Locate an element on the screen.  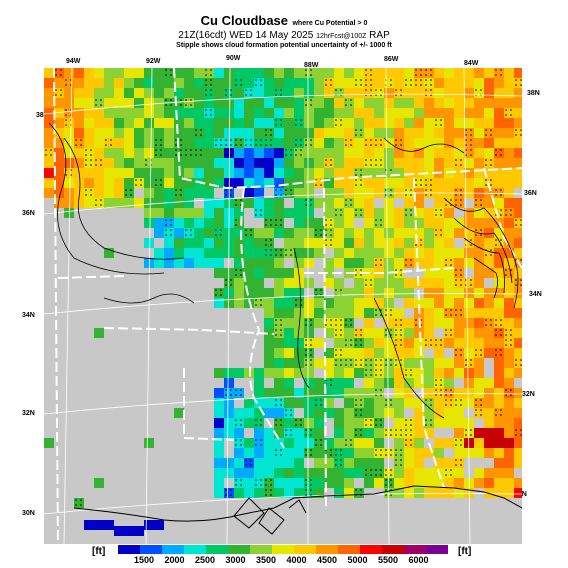
title-main: Cu Cloudbase is located at coordinates (244, 20).